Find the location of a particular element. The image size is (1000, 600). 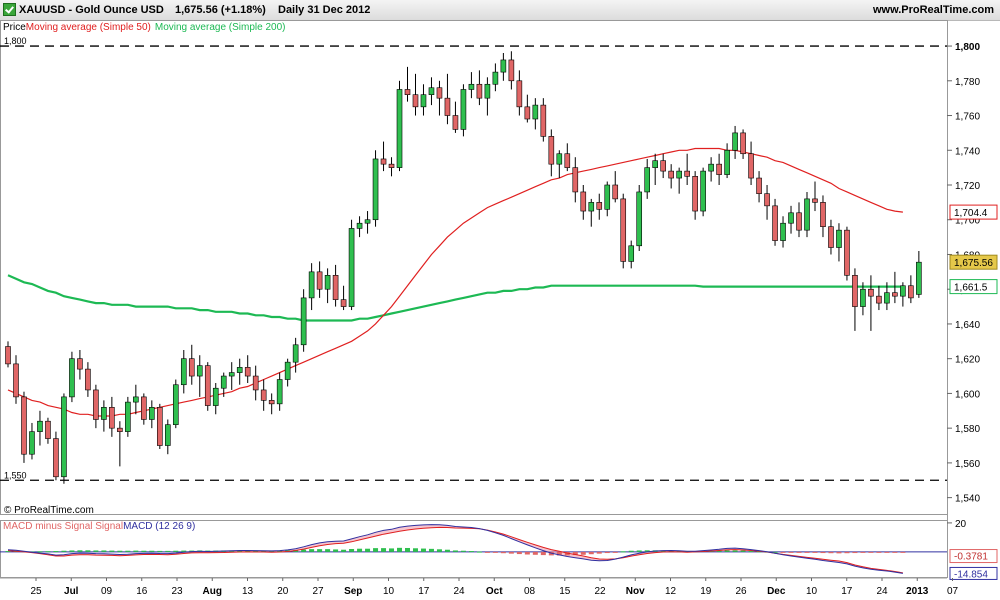

x-tick-label: 12 is located at coordinates (671, 591).